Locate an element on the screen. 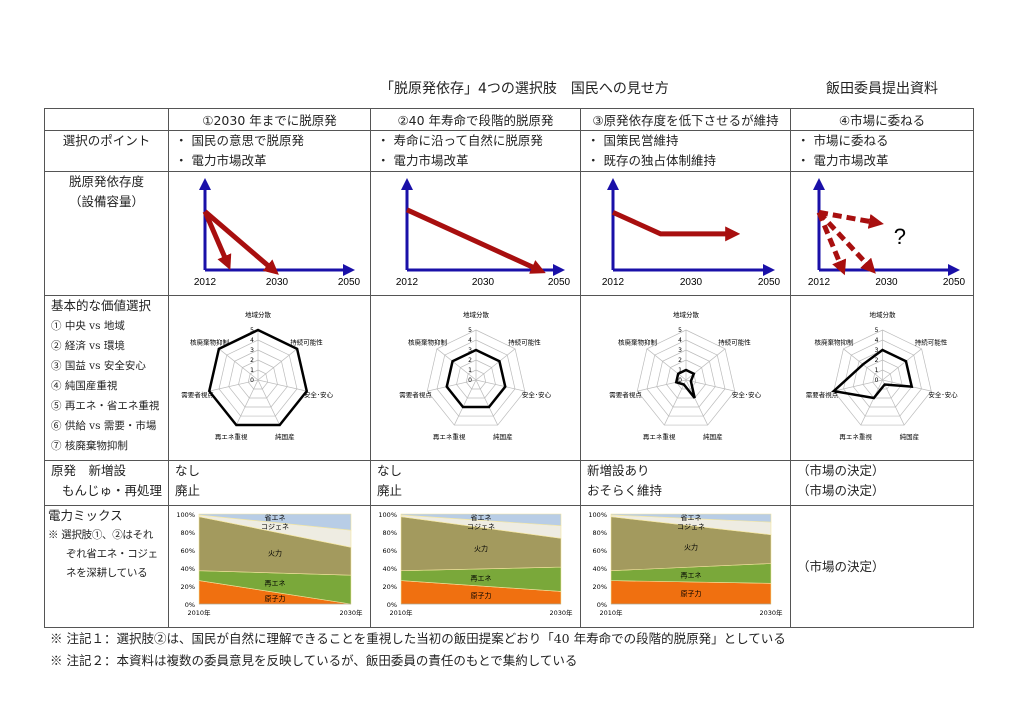  radar-tick-label: 5 is located at coordinates (252, 330).